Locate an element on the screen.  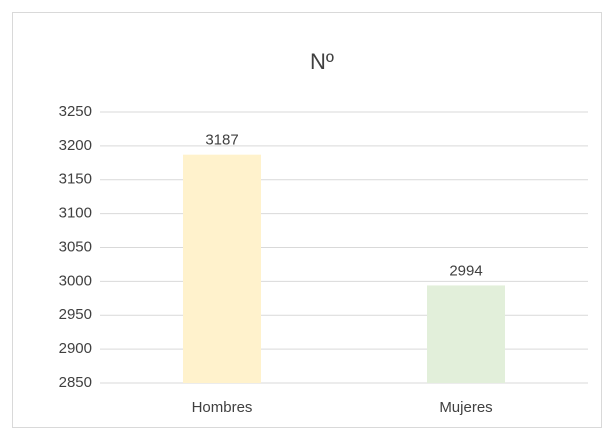
x-tick-label: Mujeres is located at coordinates (465, 407).